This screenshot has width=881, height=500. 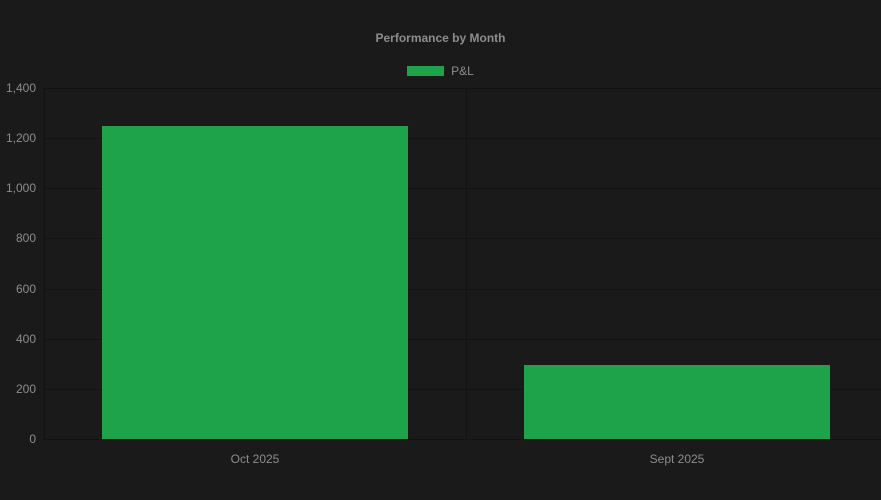 I want to click on y-axis-tick-label: 0, so click(x=32, y=439).